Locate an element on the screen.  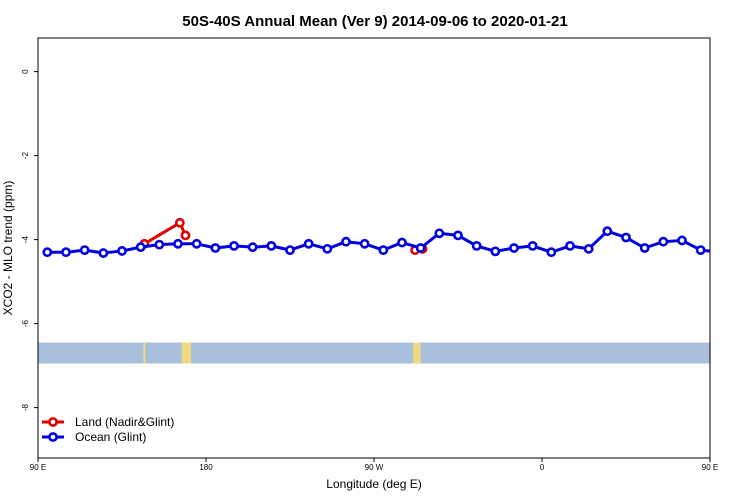
x-axis-label: Longitude (deg E) is located at coordinates (373, 484).